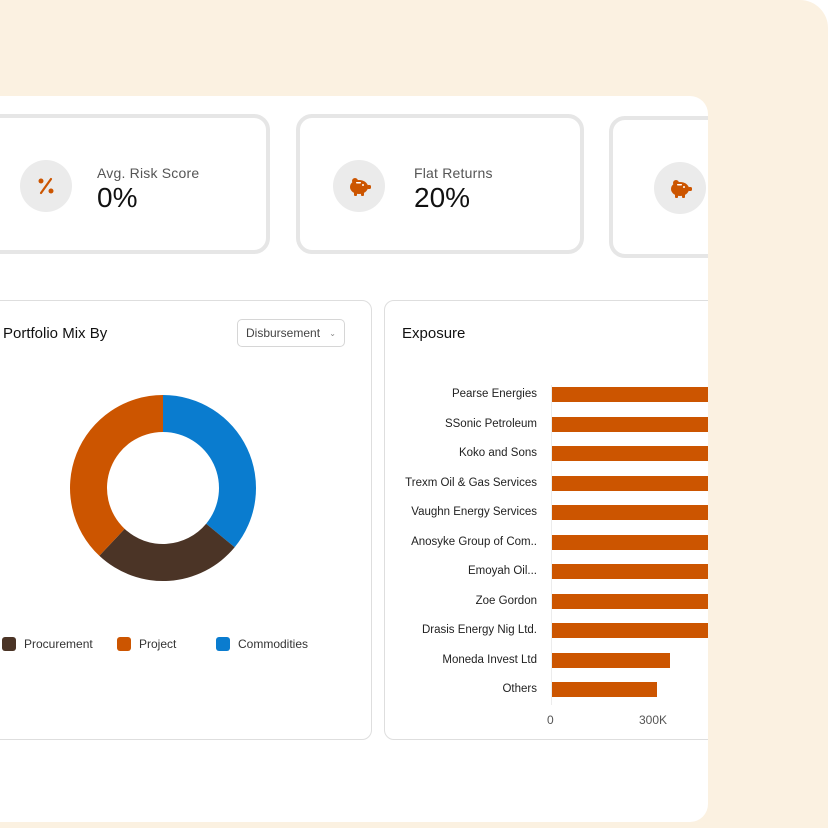  I want to click on donut-slice-procurement, so click(167, 552).